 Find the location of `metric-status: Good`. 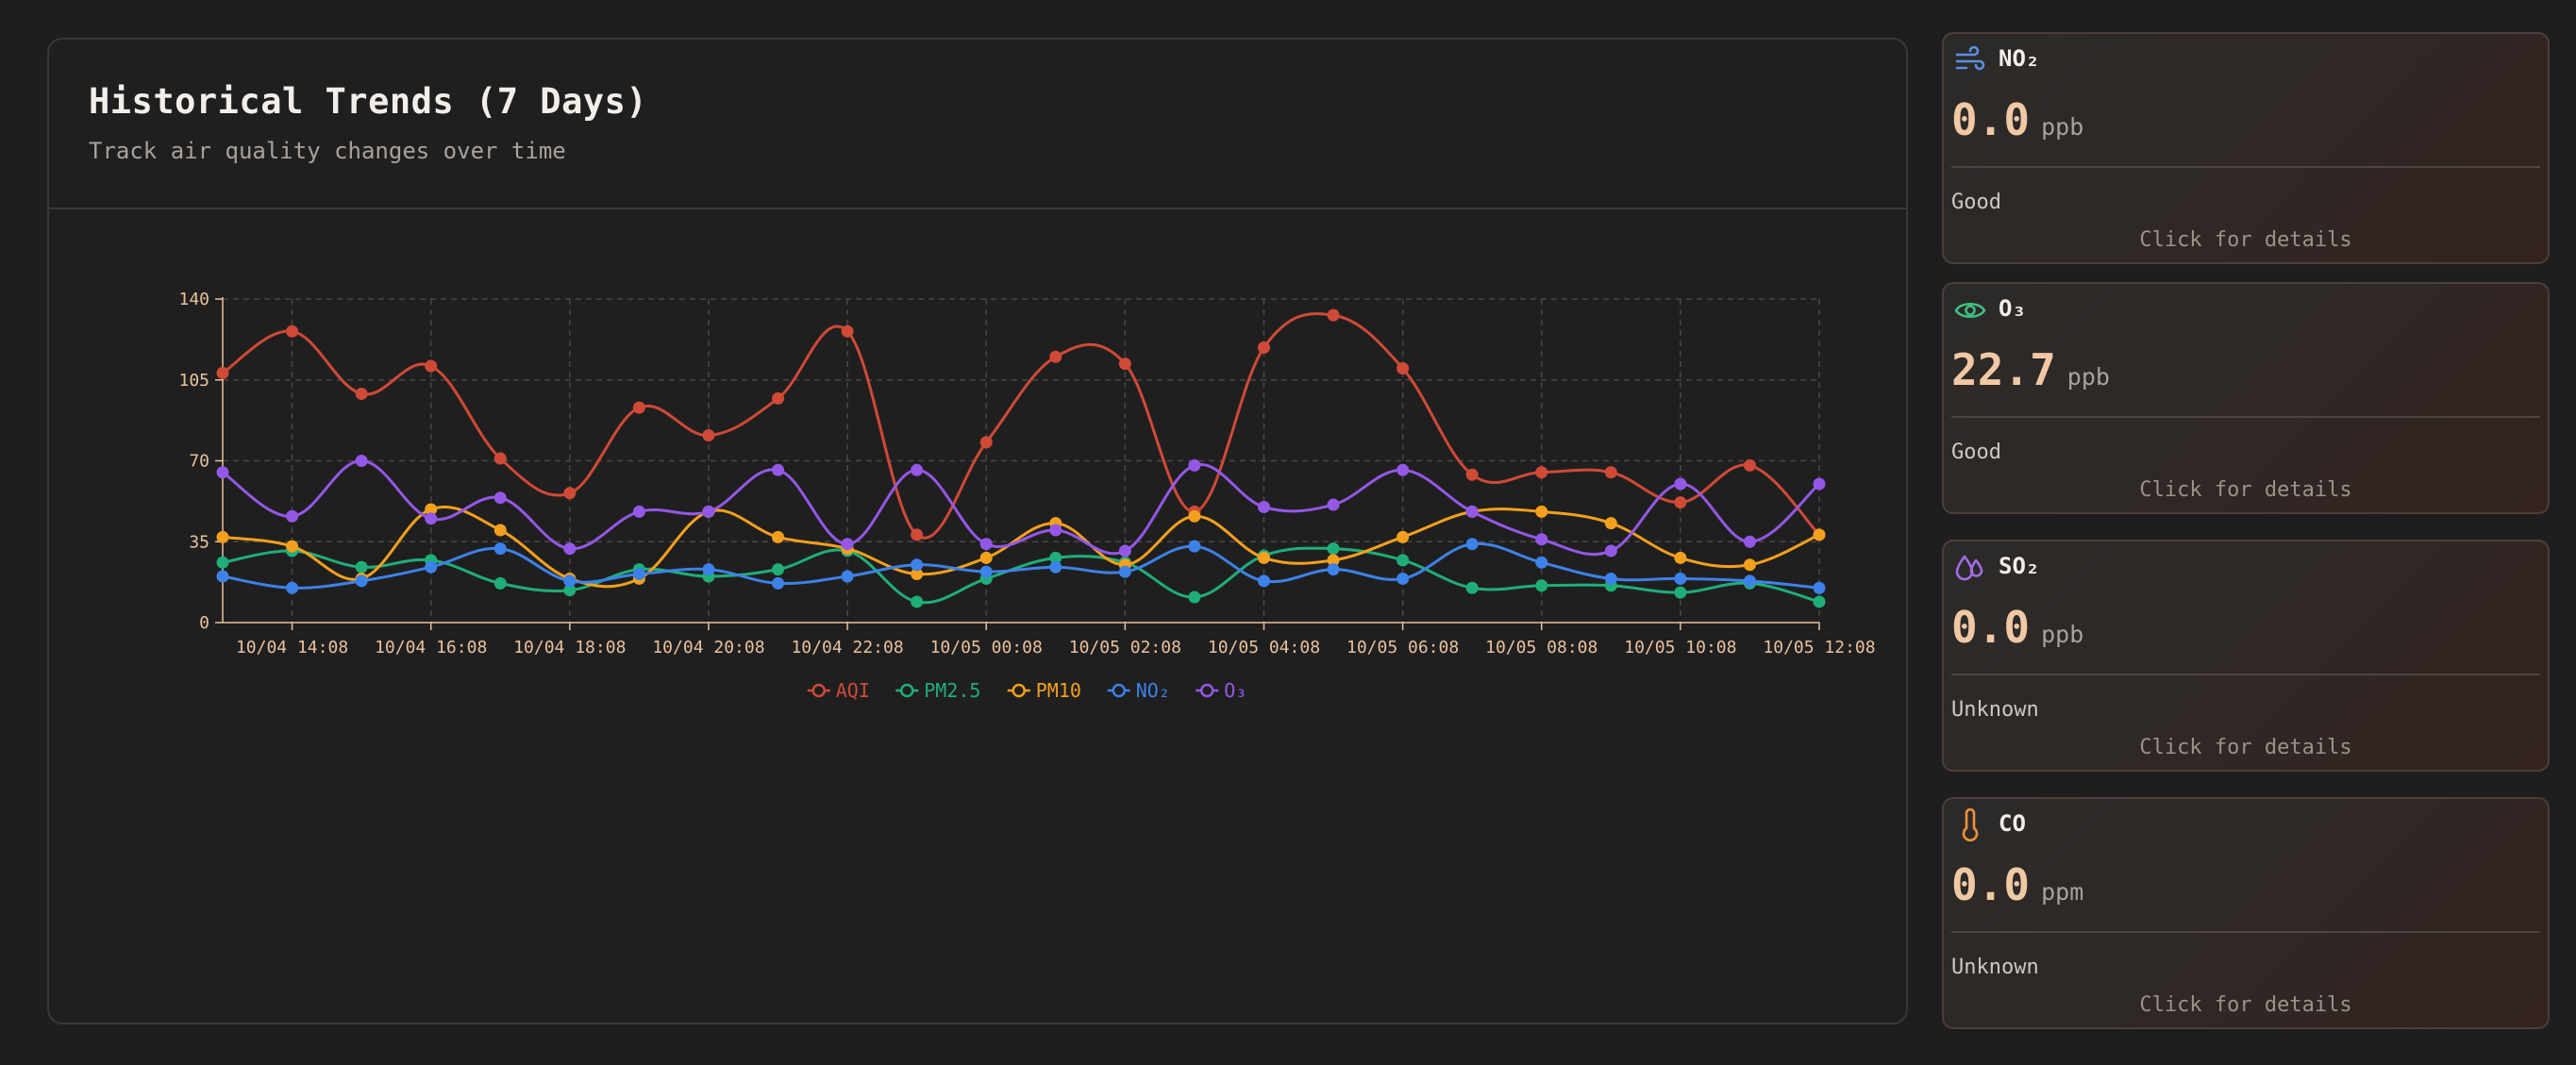

metric-status: Good is located at coordinates (1976, 203).